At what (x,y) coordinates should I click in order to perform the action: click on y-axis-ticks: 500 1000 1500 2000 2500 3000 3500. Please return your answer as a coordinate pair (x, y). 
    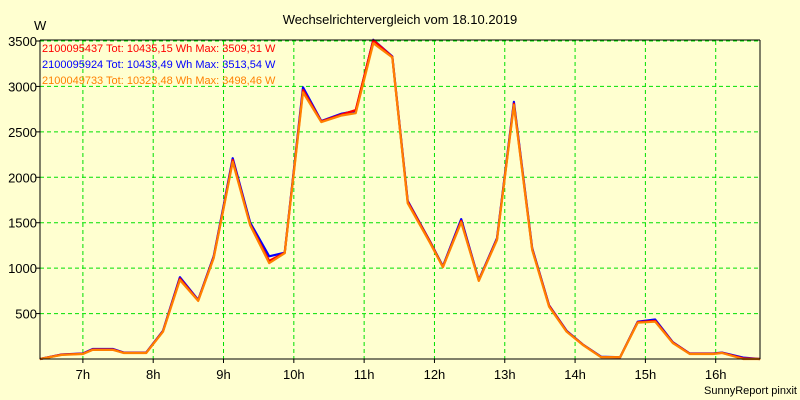
    Looking at the image, I should click on (24, 178).